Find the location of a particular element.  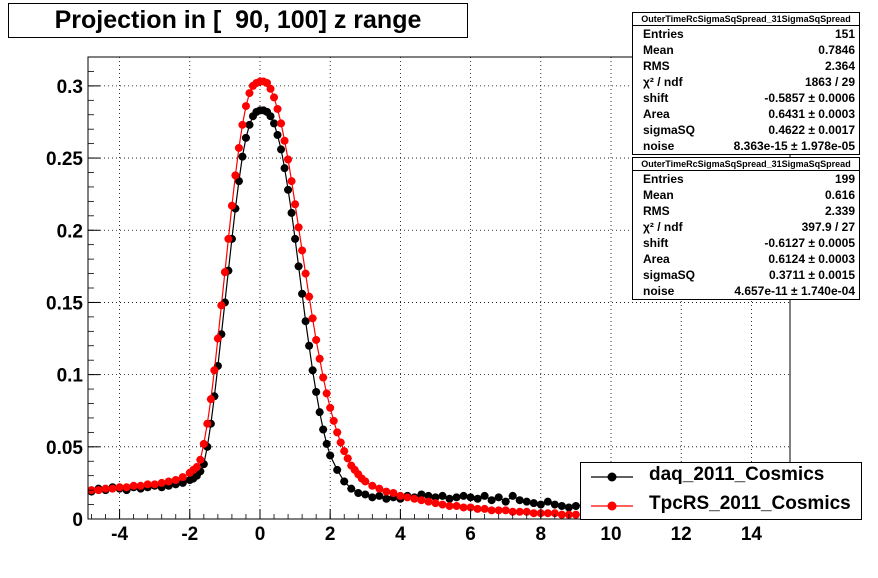

stats-row-mean: Mean 0.7846 is located at coordinates (746, 50).